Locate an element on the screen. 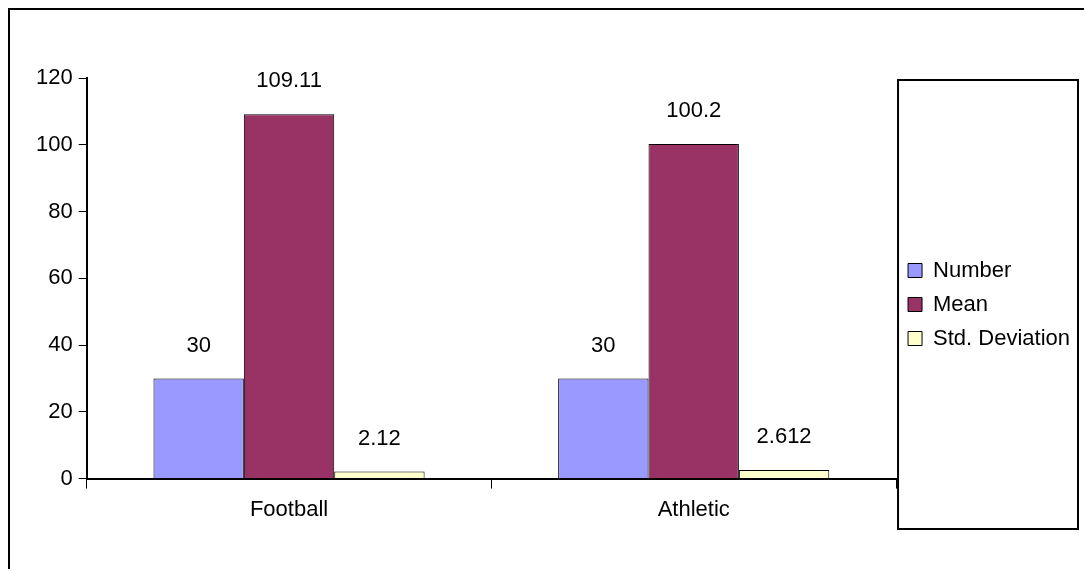  y-tick-label: 120 is located at coordinates (54, 77).